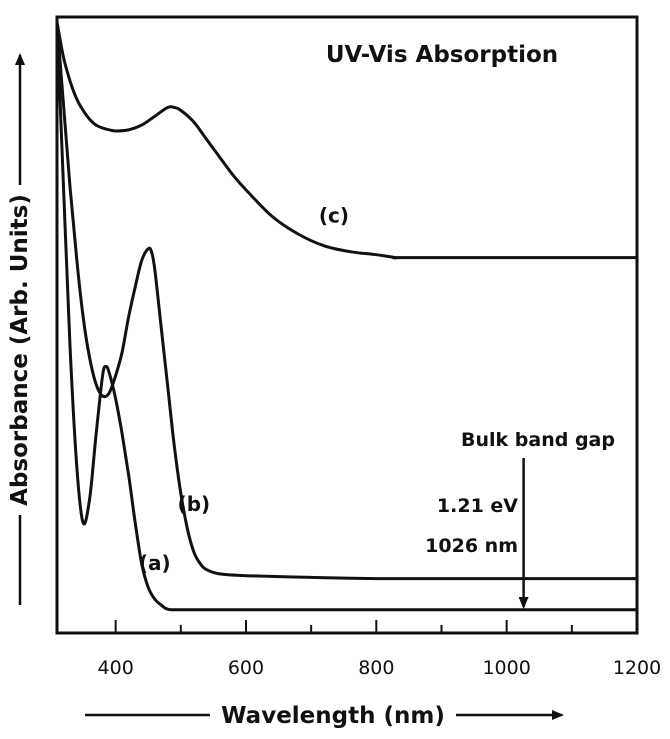 The height and width of the screenshot is (739, 670). What do you see at coordinates (246, 668) in the screenshot?
I see `x-tick-label: 600` at bounding box center [246, 668].